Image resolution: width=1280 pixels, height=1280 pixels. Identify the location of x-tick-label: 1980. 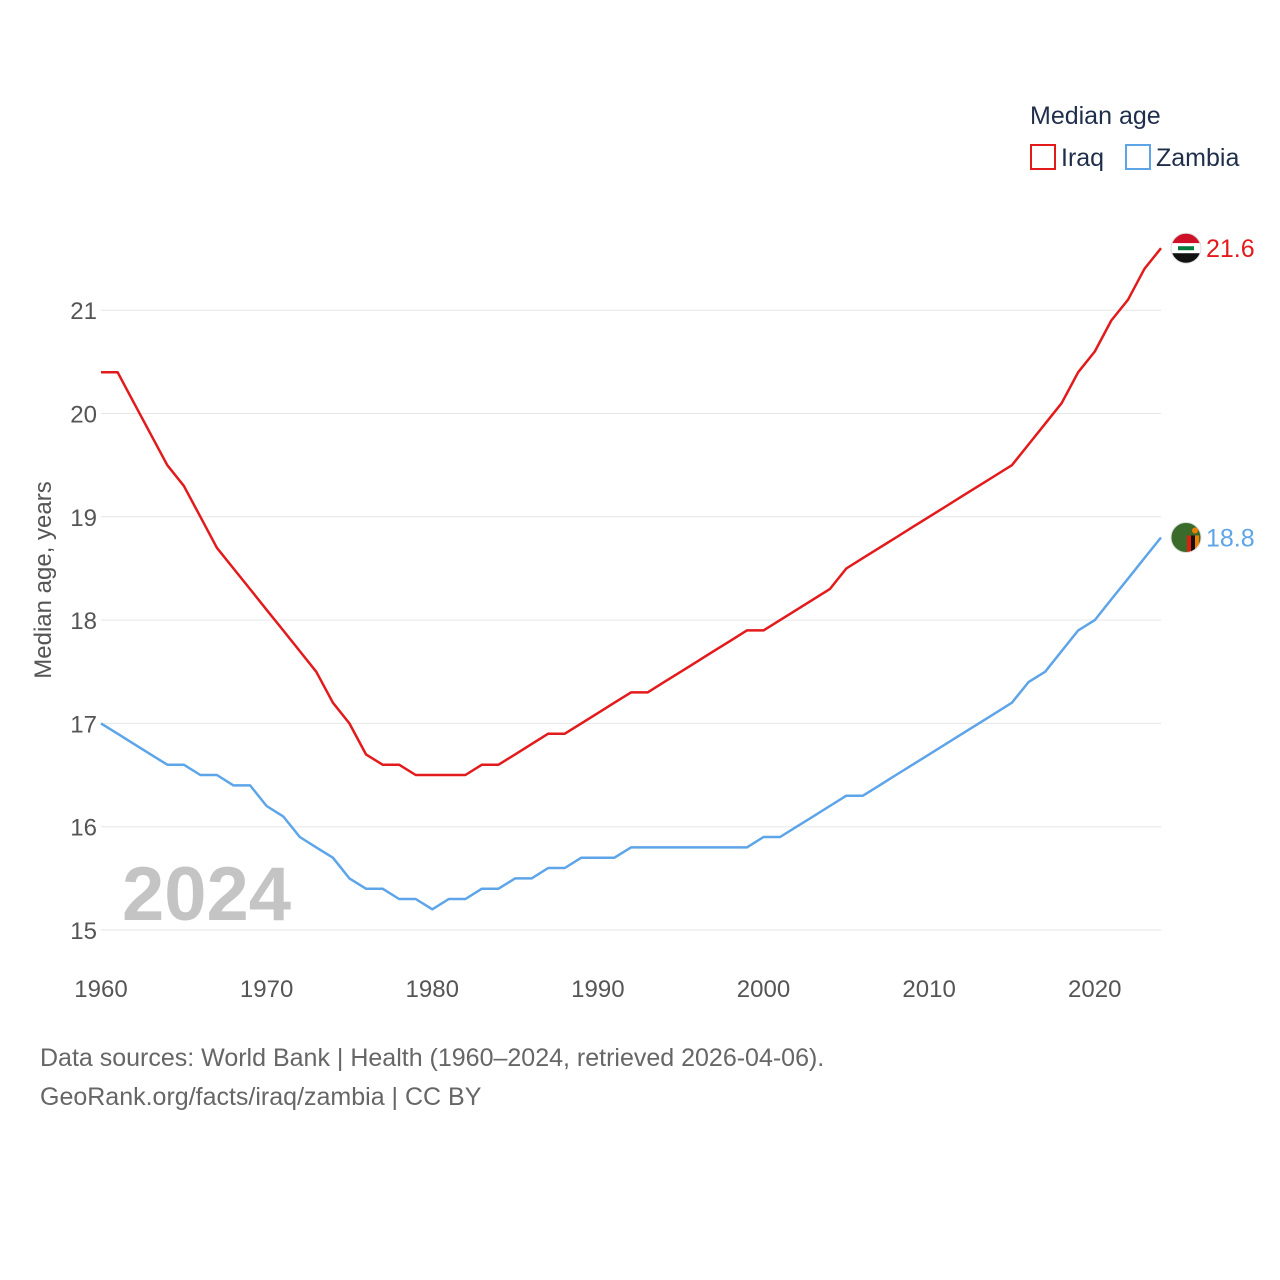
(432, 989).